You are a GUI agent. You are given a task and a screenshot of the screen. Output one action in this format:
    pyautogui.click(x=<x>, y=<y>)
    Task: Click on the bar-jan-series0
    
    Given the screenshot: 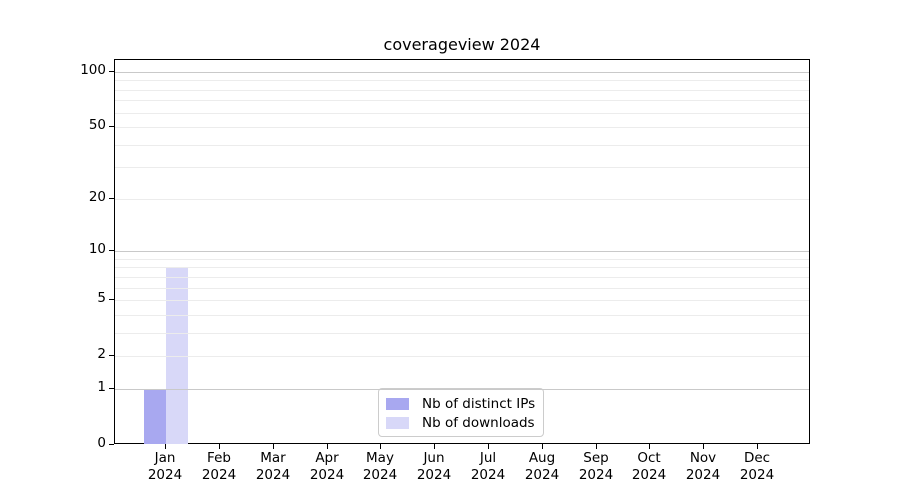 What is the action you would take?
    pyautogui.click(x=155, y=416)
    